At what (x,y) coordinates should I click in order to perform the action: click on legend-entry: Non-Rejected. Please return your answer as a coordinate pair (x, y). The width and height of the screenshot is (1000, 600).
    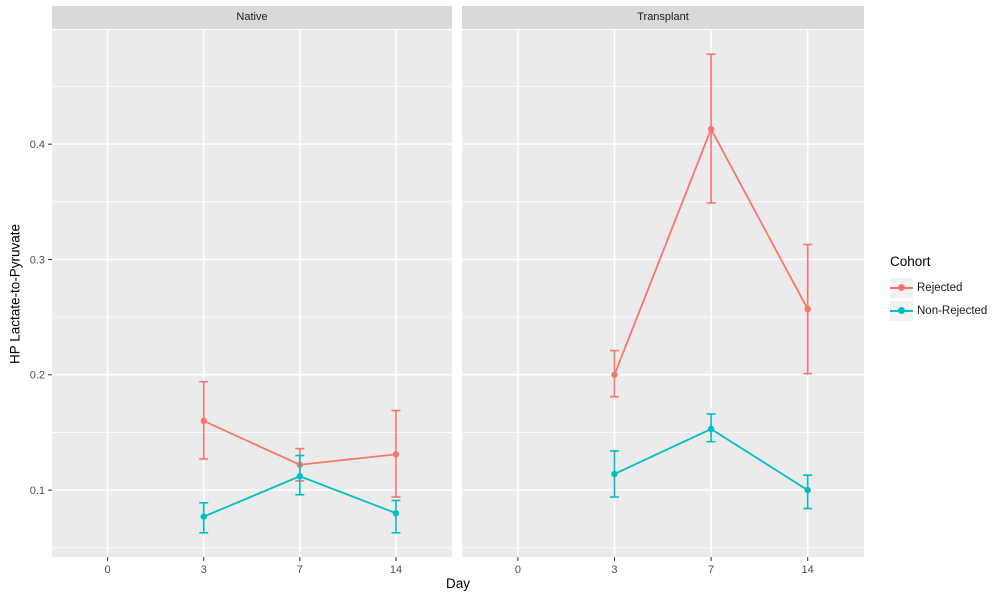
    Looking at the image, I should click on (938, 310).